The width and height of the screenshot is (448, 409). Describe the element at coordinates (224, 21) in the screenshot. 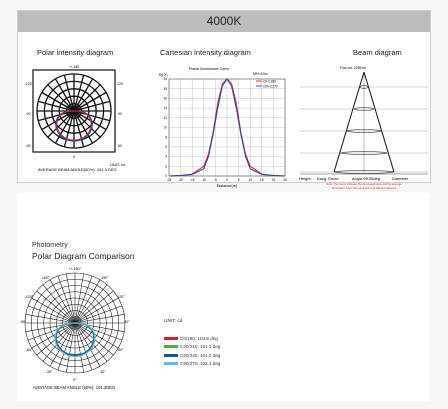

I see `color-temp-banner: 4000K` at that location.